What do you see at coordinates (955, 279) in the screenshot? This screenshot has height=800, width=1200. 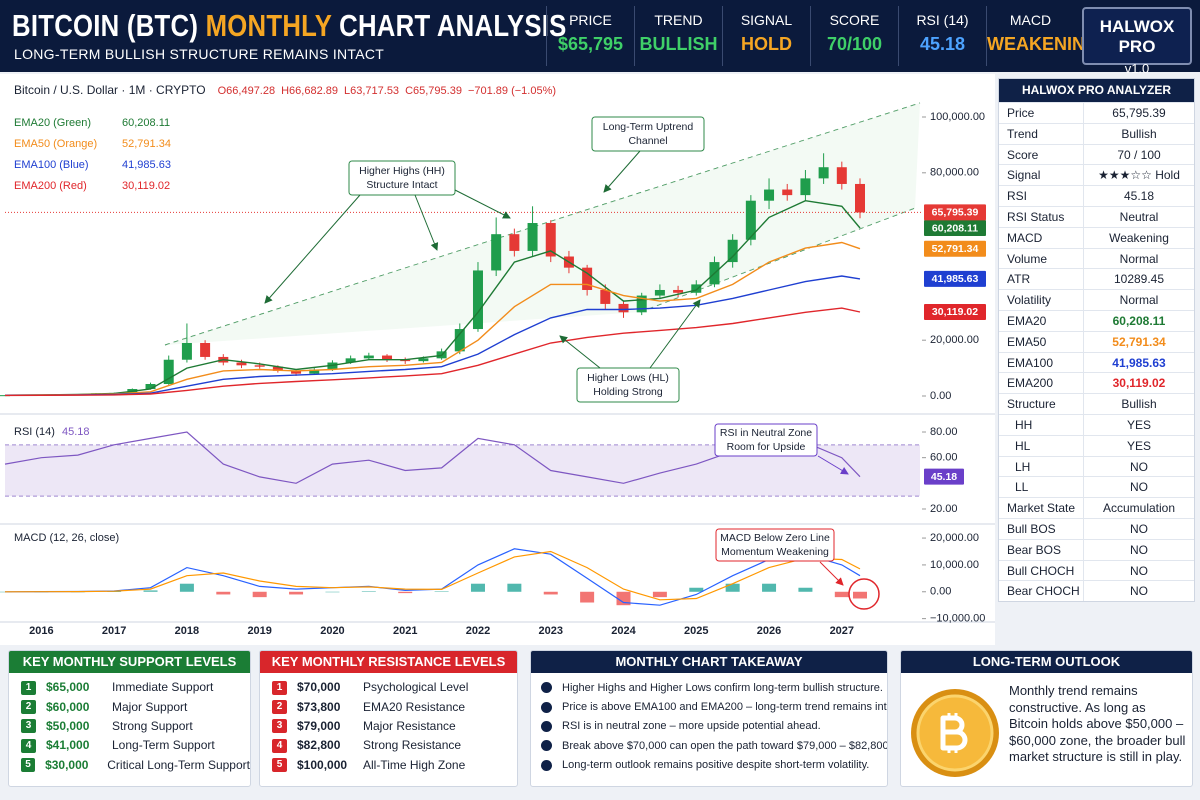 I see `value-tag-label: 41,985.63` at bounding box center [955, 279].